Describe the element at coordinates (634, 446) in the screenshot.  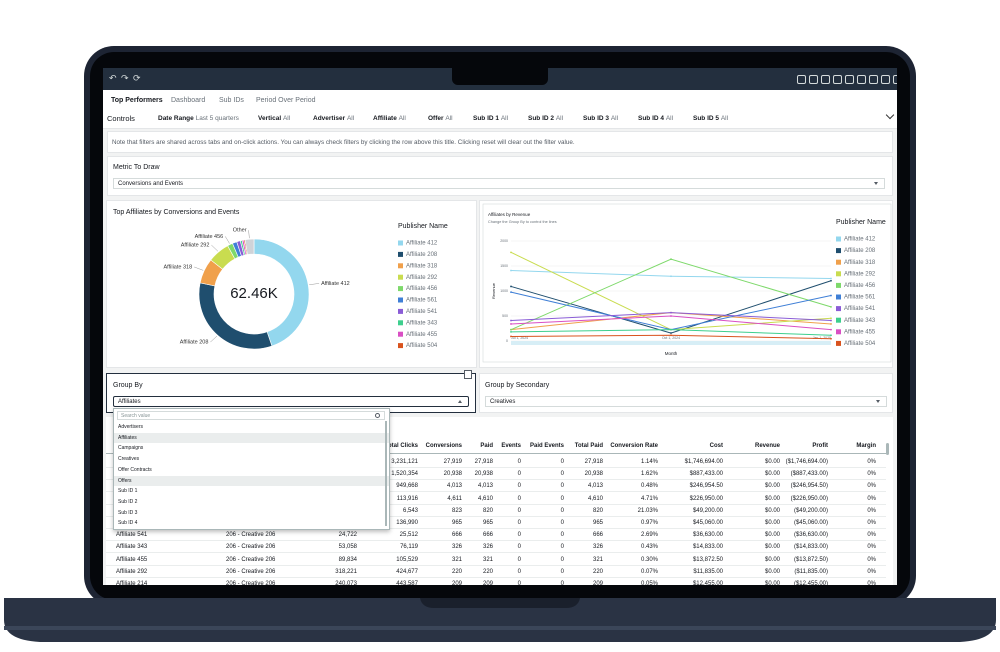
I see `column-header: Conversion Rate` at that location.